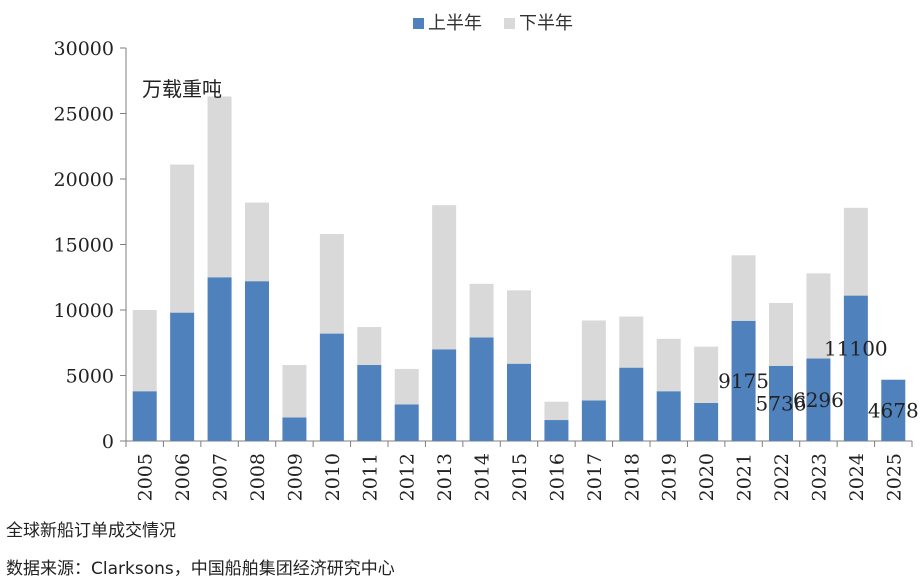 The width and height of the screenshot is (924, 580). I want to click on bar-second-half-2022, so click(781, 334).